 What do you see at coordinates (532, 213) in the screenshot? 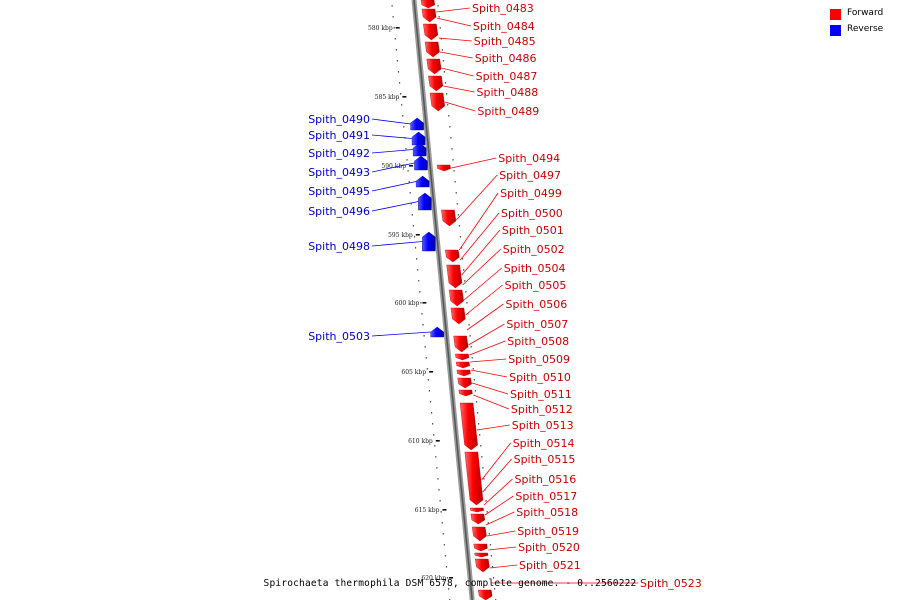
I see `forward-gene-label: Spith_0500` at bounding box center [532, 213].